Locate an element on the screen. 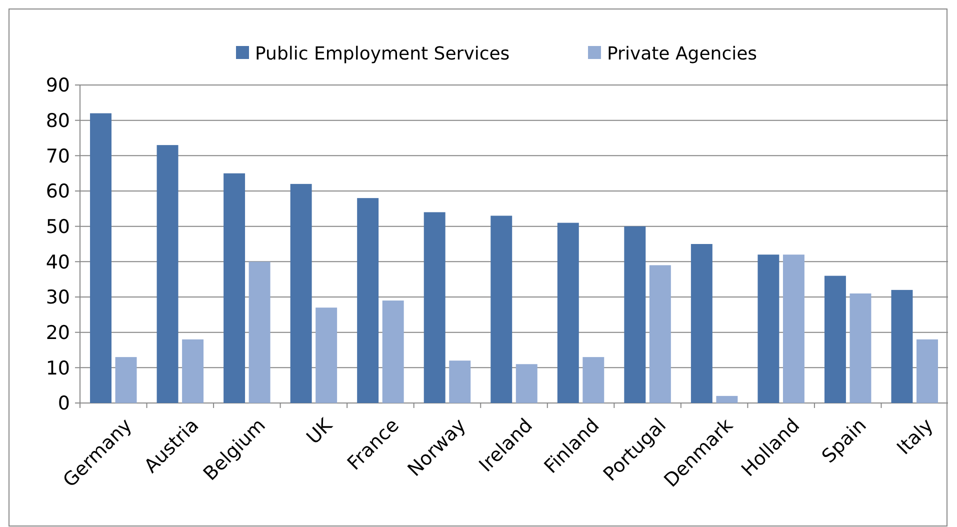 The width and height of the screenshot is (957, 527). legend-label: Public Employment Services is located at coordinates (382, 53).